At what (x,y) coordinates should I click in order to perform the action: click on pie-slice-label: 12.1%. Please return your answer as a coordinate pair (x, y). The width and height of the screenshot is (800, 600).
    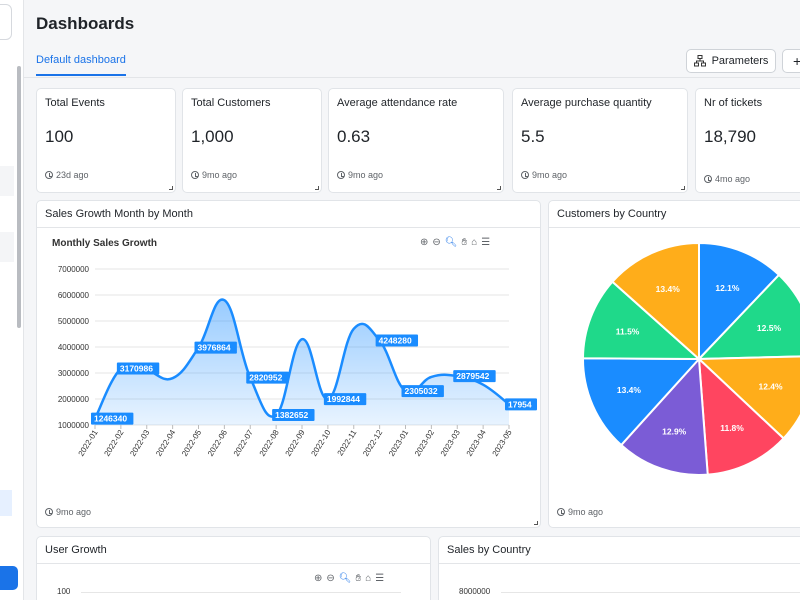
    Looking at the image, I should click on (727, 288).